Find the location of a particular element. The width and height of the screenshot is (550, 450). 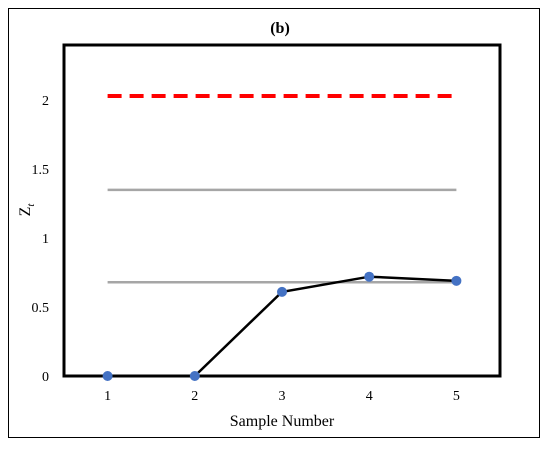

x-tick-label: 1 is located at coordinates (107, 396).